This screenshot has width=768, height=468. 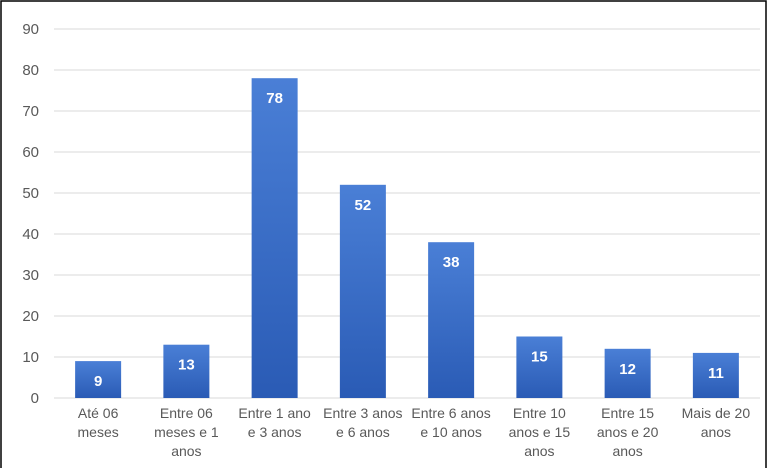 I want to click on category-label: Entre 15 anos e 20 anos, so click(x=628, y=432).